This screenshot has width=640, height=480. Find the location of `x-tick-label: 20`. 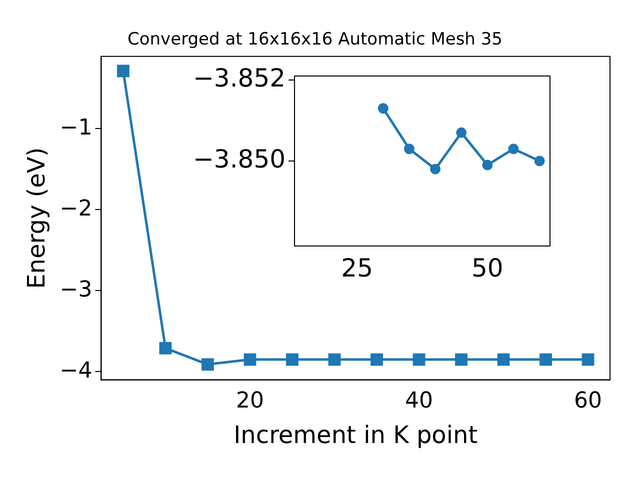

x-tick-label: 20 is located at coordinates (250, 401).